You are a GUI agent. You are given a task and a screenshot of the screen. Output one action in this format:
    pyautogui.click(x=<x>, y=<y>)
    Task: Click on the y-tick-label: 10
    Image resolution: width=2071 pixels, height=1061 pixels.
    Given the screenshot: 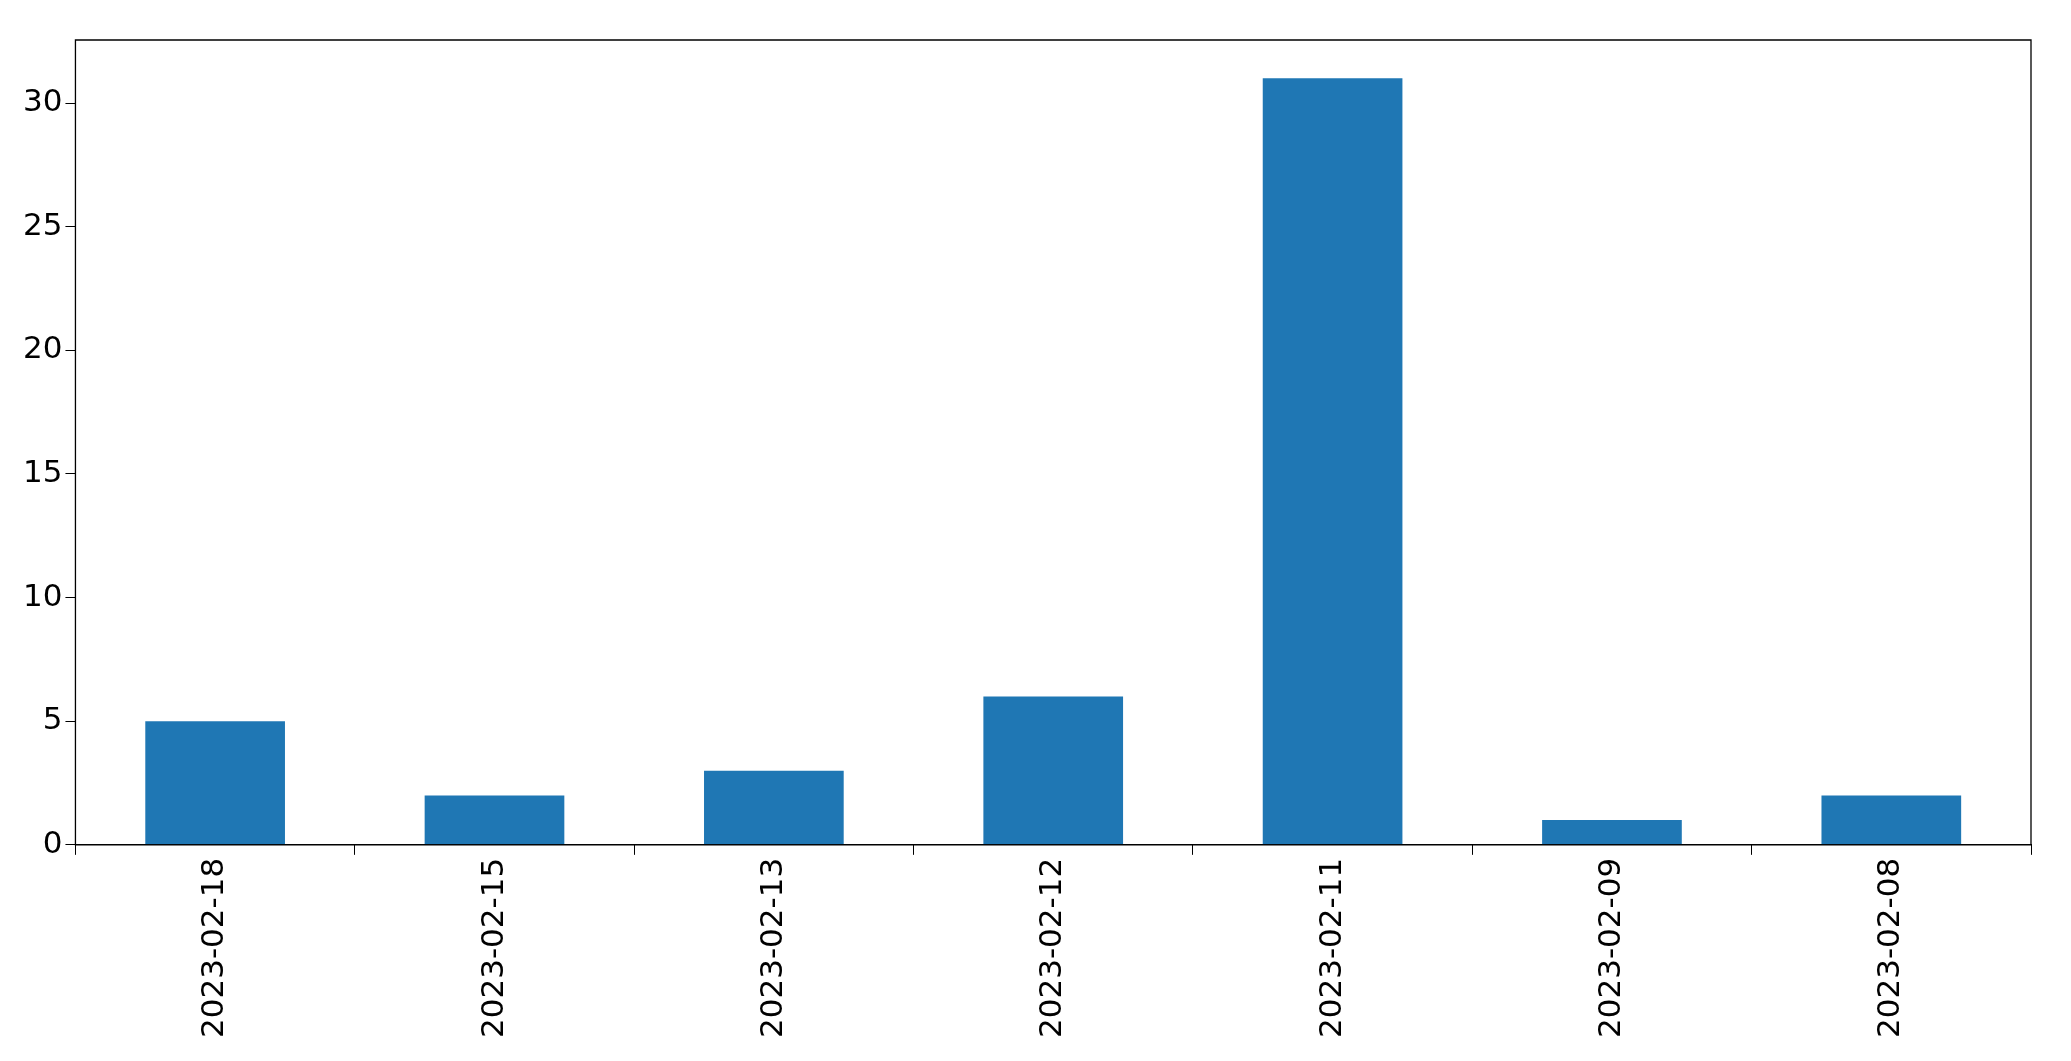 What is the action you would take?
    pyautogui.click(x=42, y=594)
    